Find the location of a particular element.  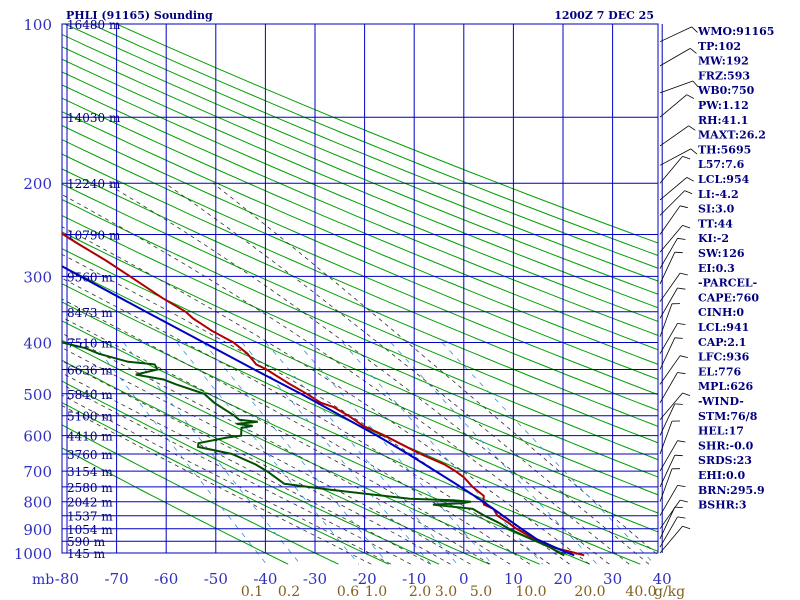

height-label: 1054 m is located at coordinates (90, 530).